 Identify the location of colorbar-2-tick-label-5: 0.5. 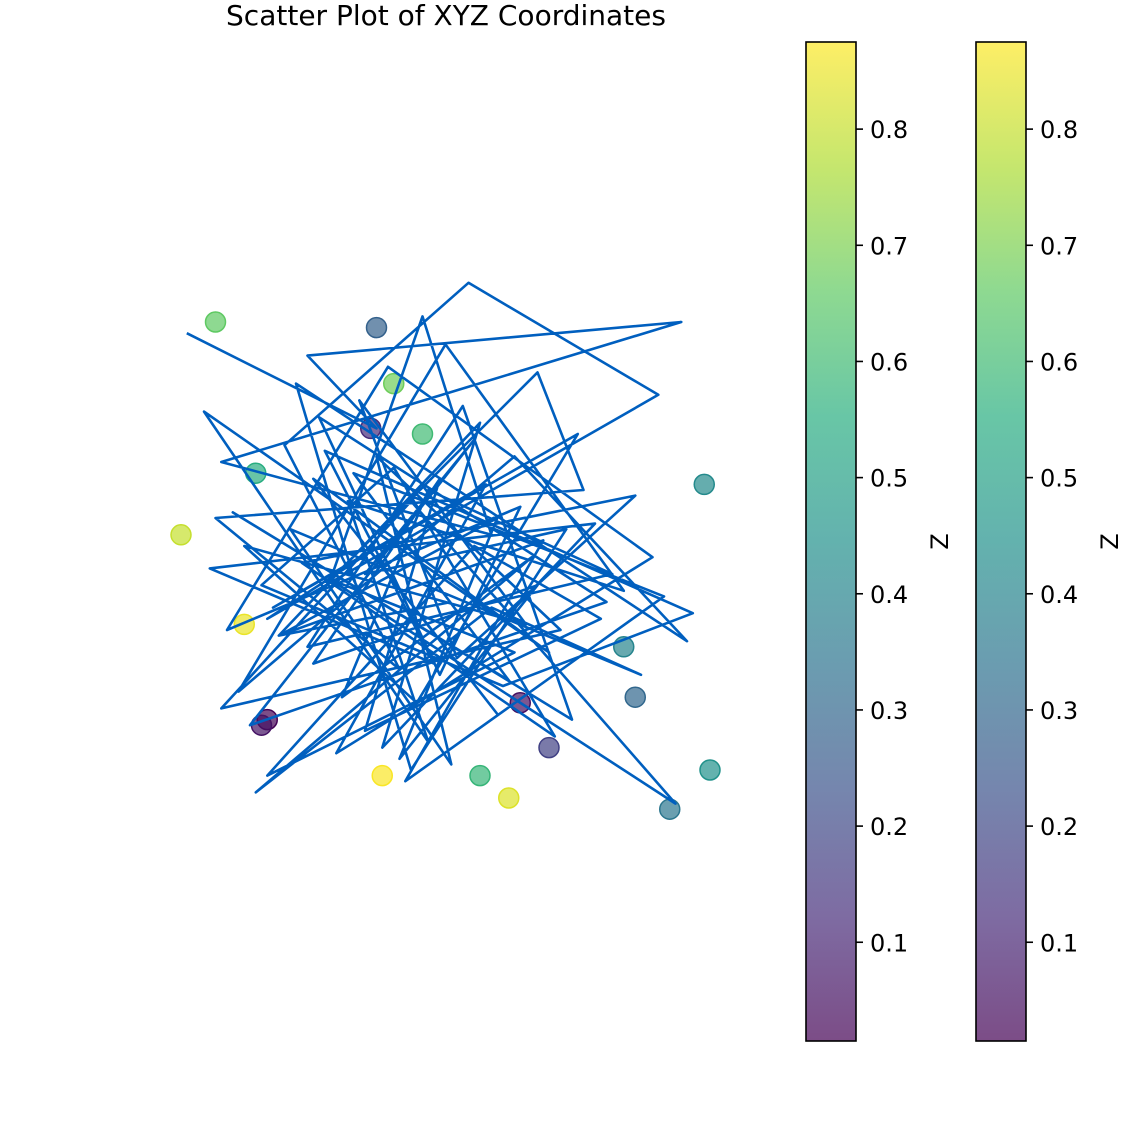
(1059, 479).